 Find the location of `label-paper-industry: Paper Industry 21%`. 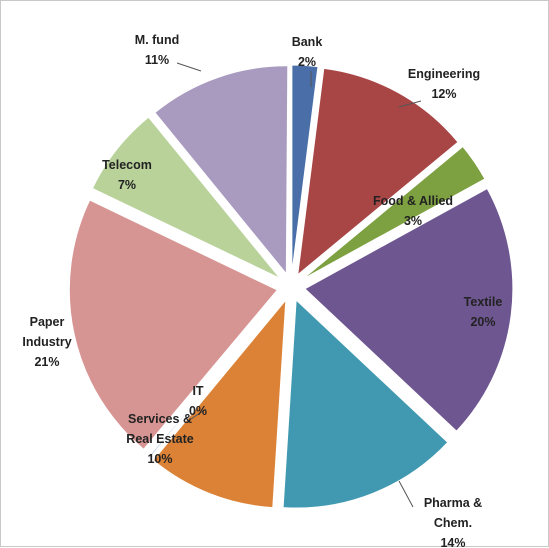

label-paper-industry: Paper Industry 21% is located at coordinates (46, 342).